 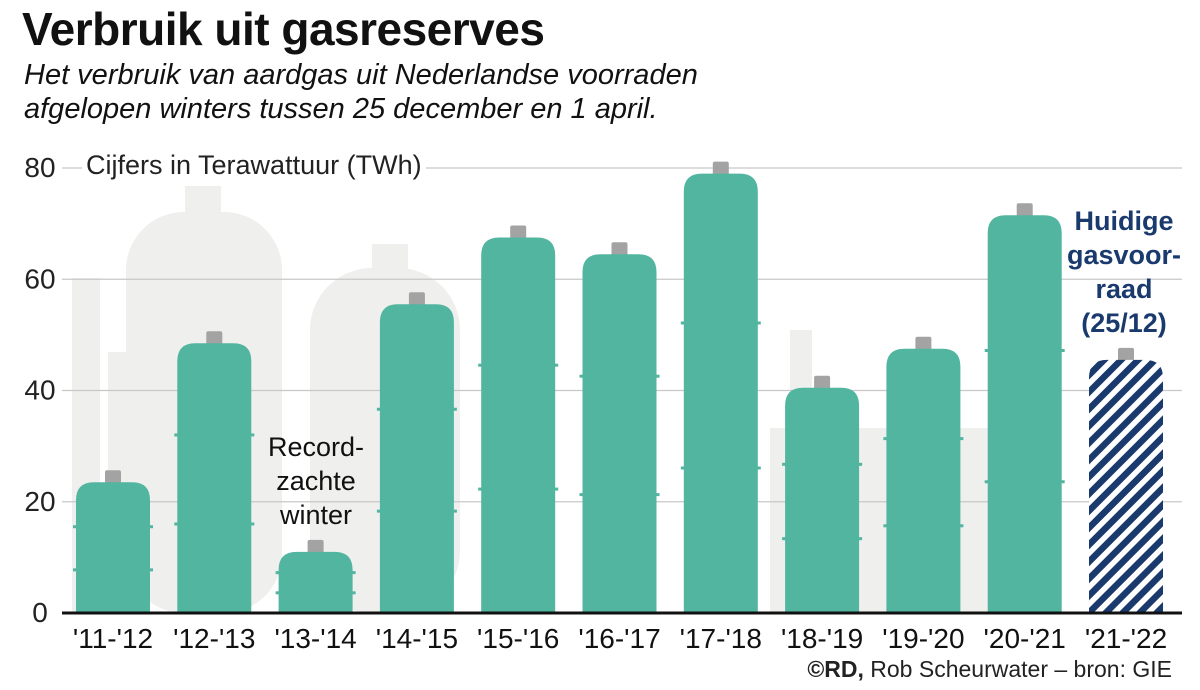 I want to click on annotation-current-line-2: gasvoor-, so click(x=1124, y=255).